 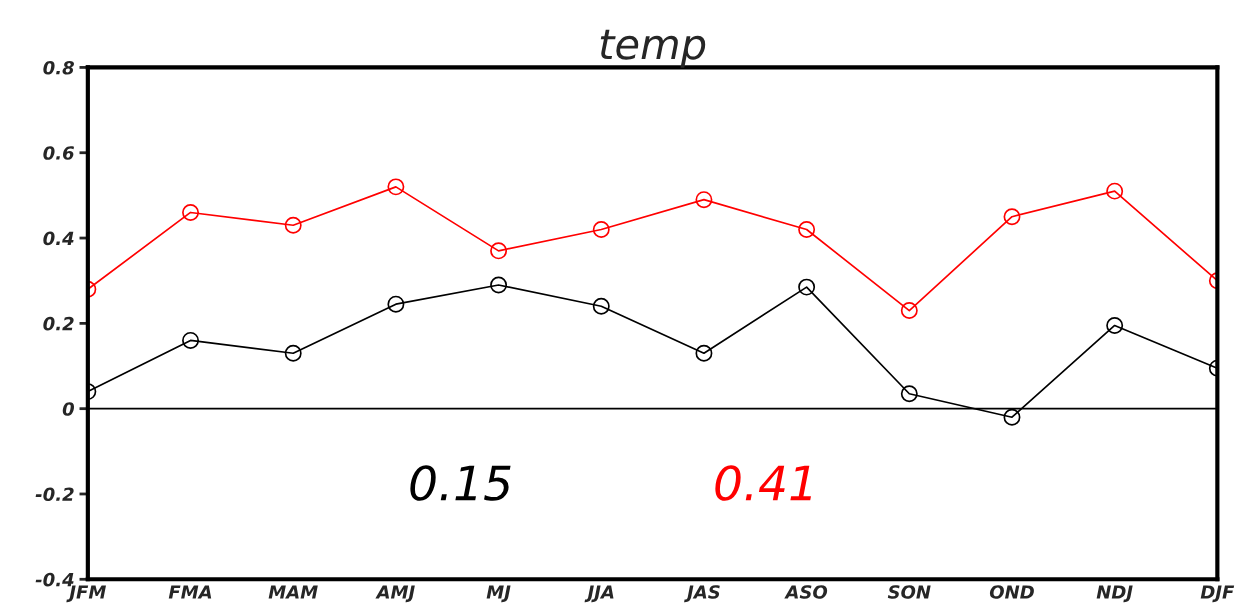 What do you see at coordinates (1114, 594) in the screenshot?
I see `x-tick-label: NDJ` at bounding box center [1114, 594].